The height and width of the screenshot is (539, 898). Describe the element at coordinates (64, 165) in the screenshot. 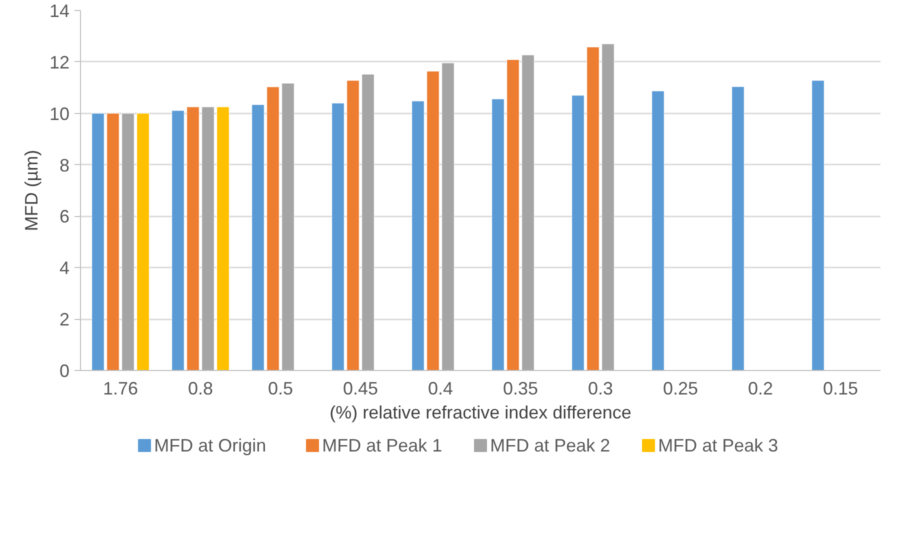

I see `y-tick-label: 8` at that location.